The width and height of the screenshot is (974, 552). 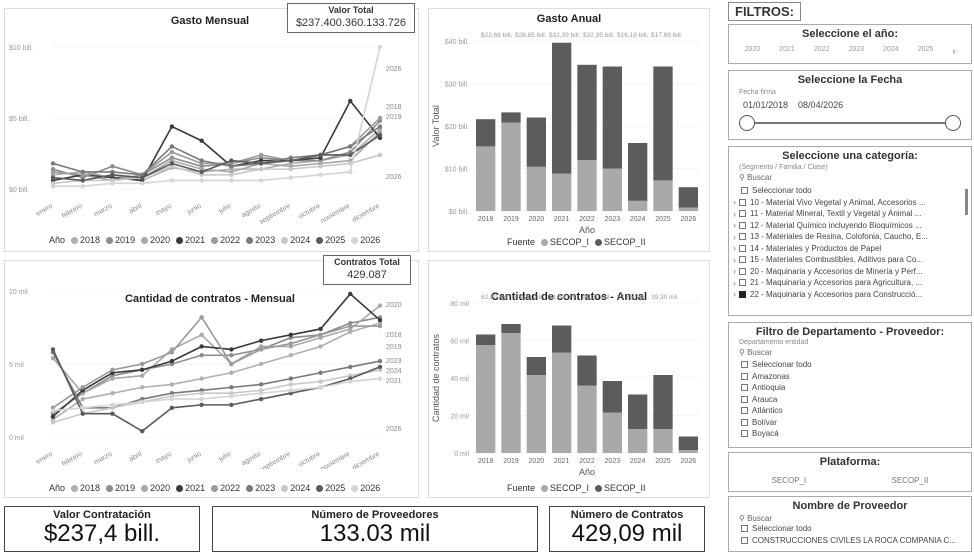 What do you see at coordinates (125, 488) in the screenshot?
I see `legend-label: 2019` at bounding box center [125, 488].